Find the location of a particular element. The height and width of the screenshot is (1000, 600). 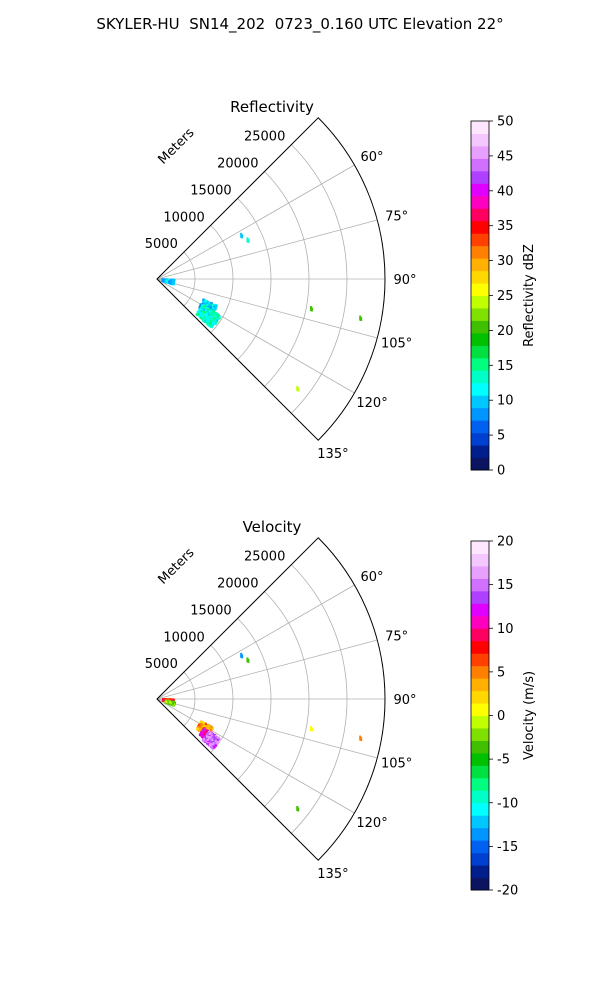

velocity-radial-tick-label: 20000 is located at coordinates (237, 584).